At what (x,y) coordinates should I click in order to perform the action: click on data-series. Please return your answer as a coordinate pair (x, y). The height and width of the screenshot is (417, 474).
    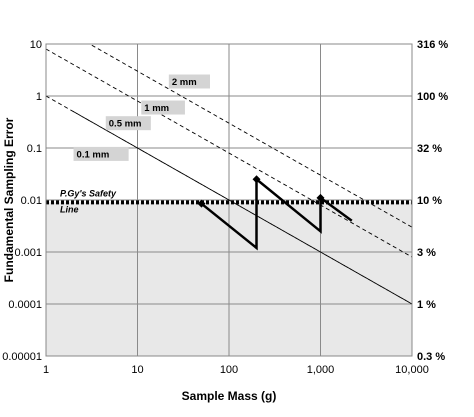
    Looking at the image, I should click on (275, 213).